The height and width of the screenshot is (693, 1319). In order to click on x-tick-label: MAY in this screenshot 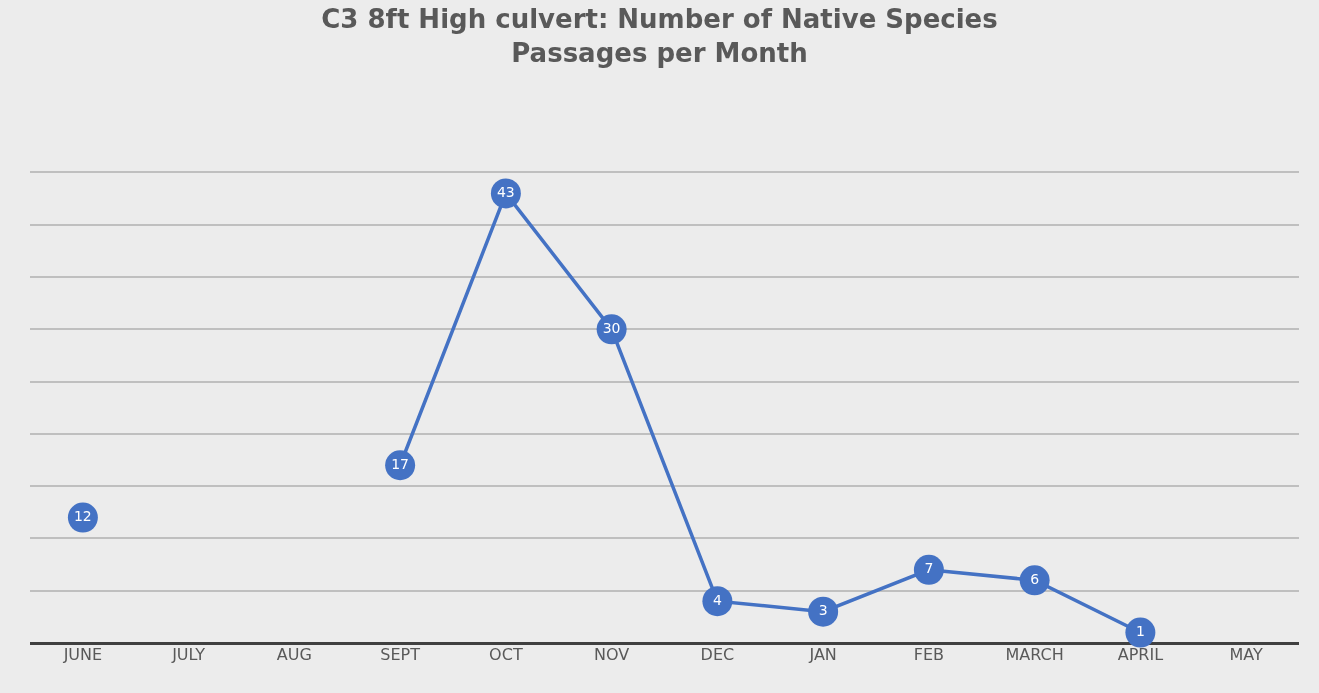, I will do `click(1246, 654)`.